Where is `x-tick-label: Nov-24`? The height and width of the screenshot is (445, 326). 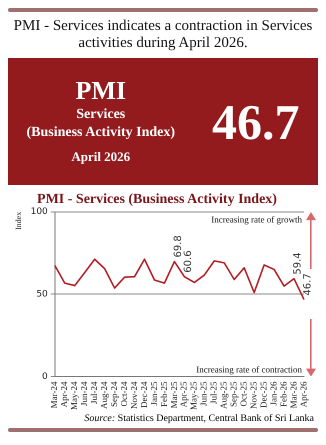
x-tick-label: Nov-24 is located at coordinates (133, 395).